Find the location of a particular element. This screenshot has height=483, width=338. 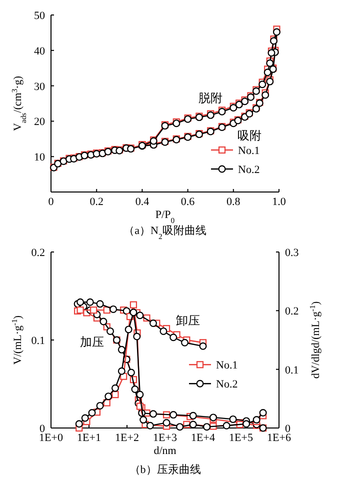

y2-tick-label: 0.2 is located at coordinates (292, 312).